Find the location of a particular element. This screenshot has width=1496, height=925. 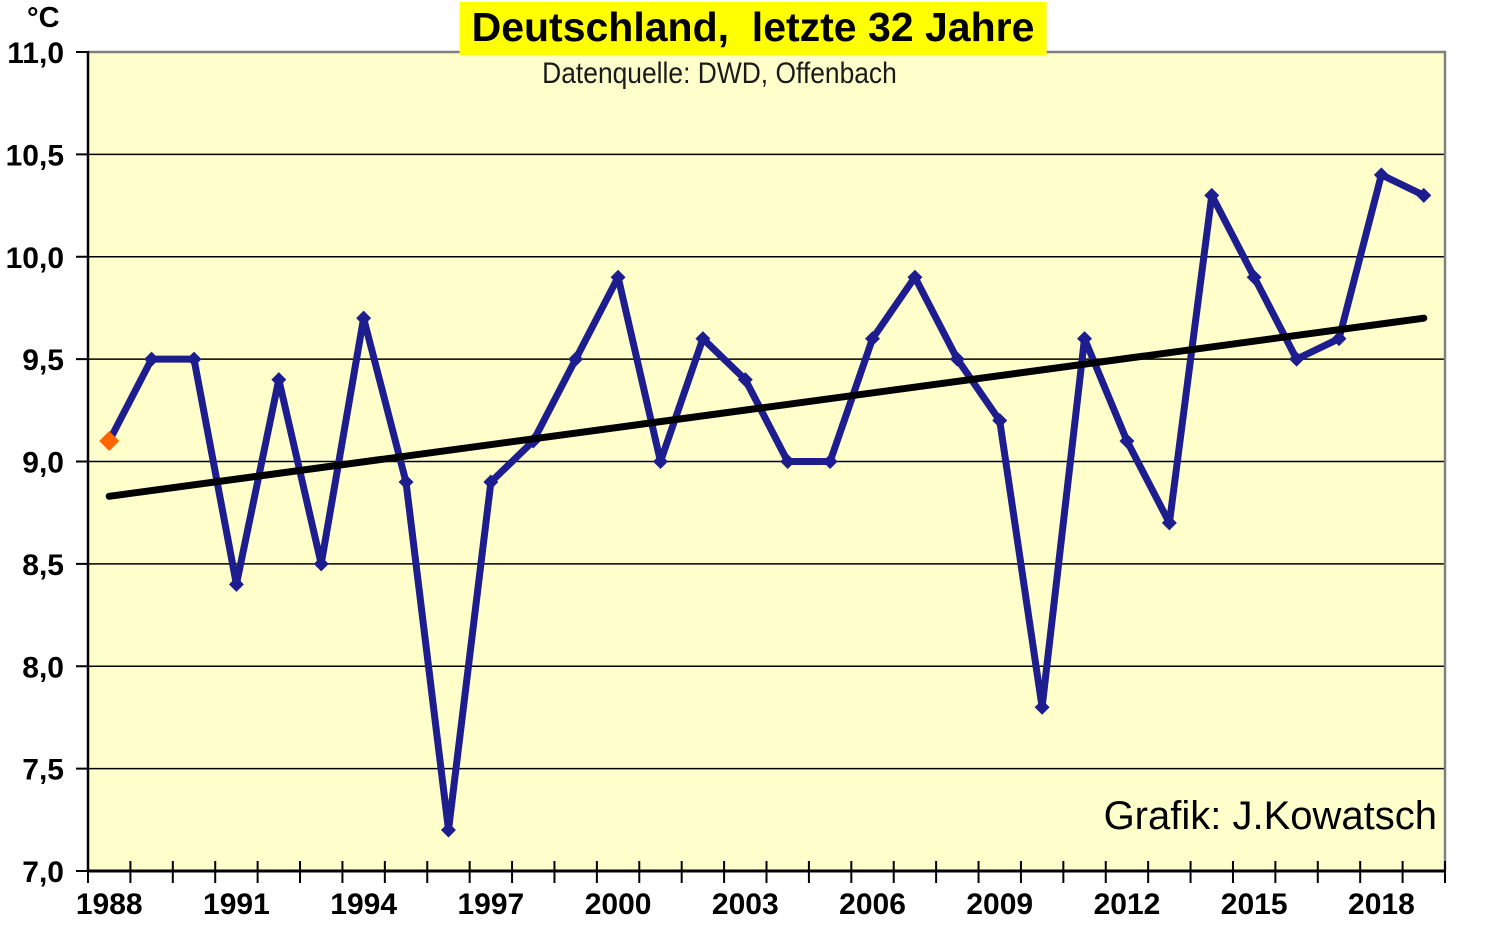

x-tick-label: 1997 is located at coordinates (490, 904).